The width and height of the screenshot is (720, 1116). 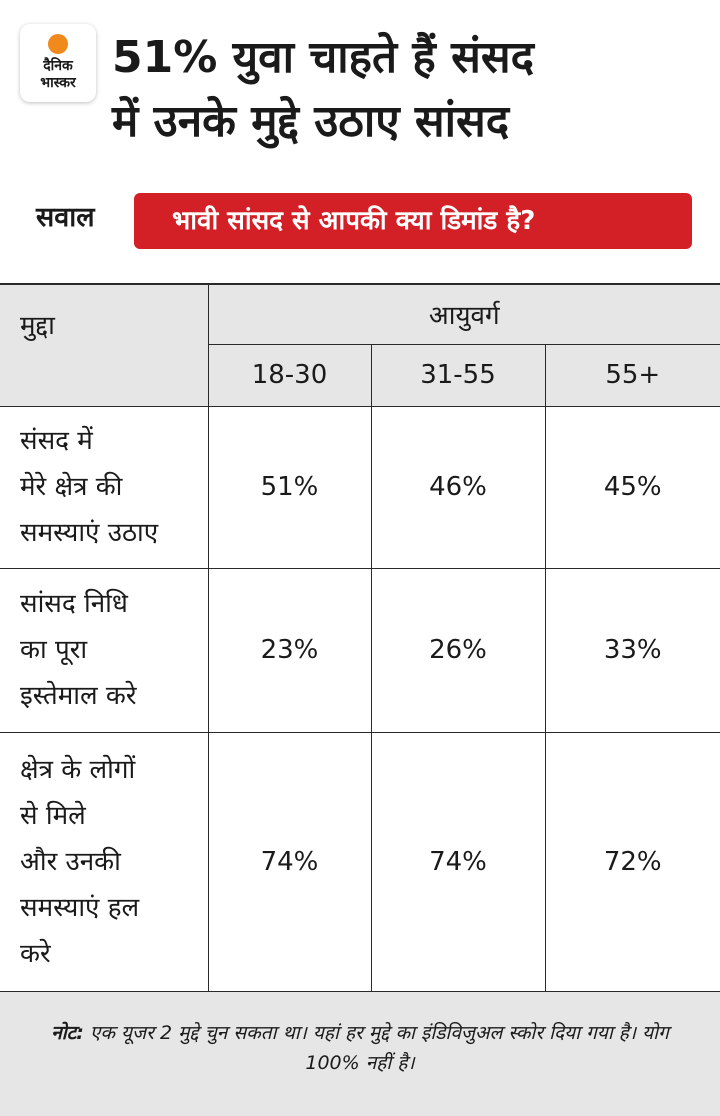 What do you see at coordinates (78, 770) in the screenshot?
I see `issue-line: क्षेत्र के लोगों` at bounding box center [78, 770].